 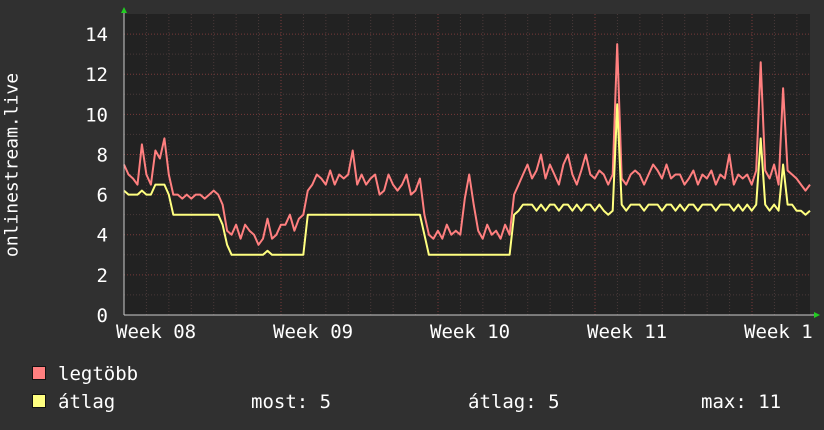 I want to click on stat-max: max: 11, so click(x=741, y=402).